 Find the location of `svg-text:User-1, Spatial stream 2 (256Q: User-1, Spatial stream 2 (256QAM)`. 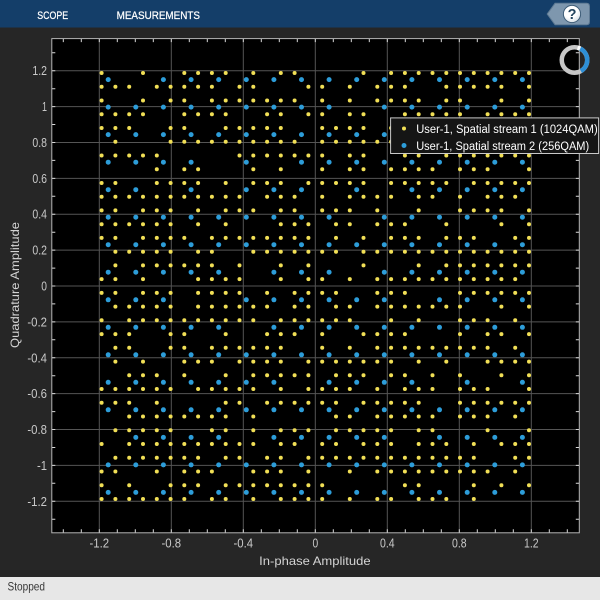

svg-text:User-1, Spatial stream 2 (256Q: User-1, Spatial stream 2 (256QAM) is located at coordinates (502, 147).